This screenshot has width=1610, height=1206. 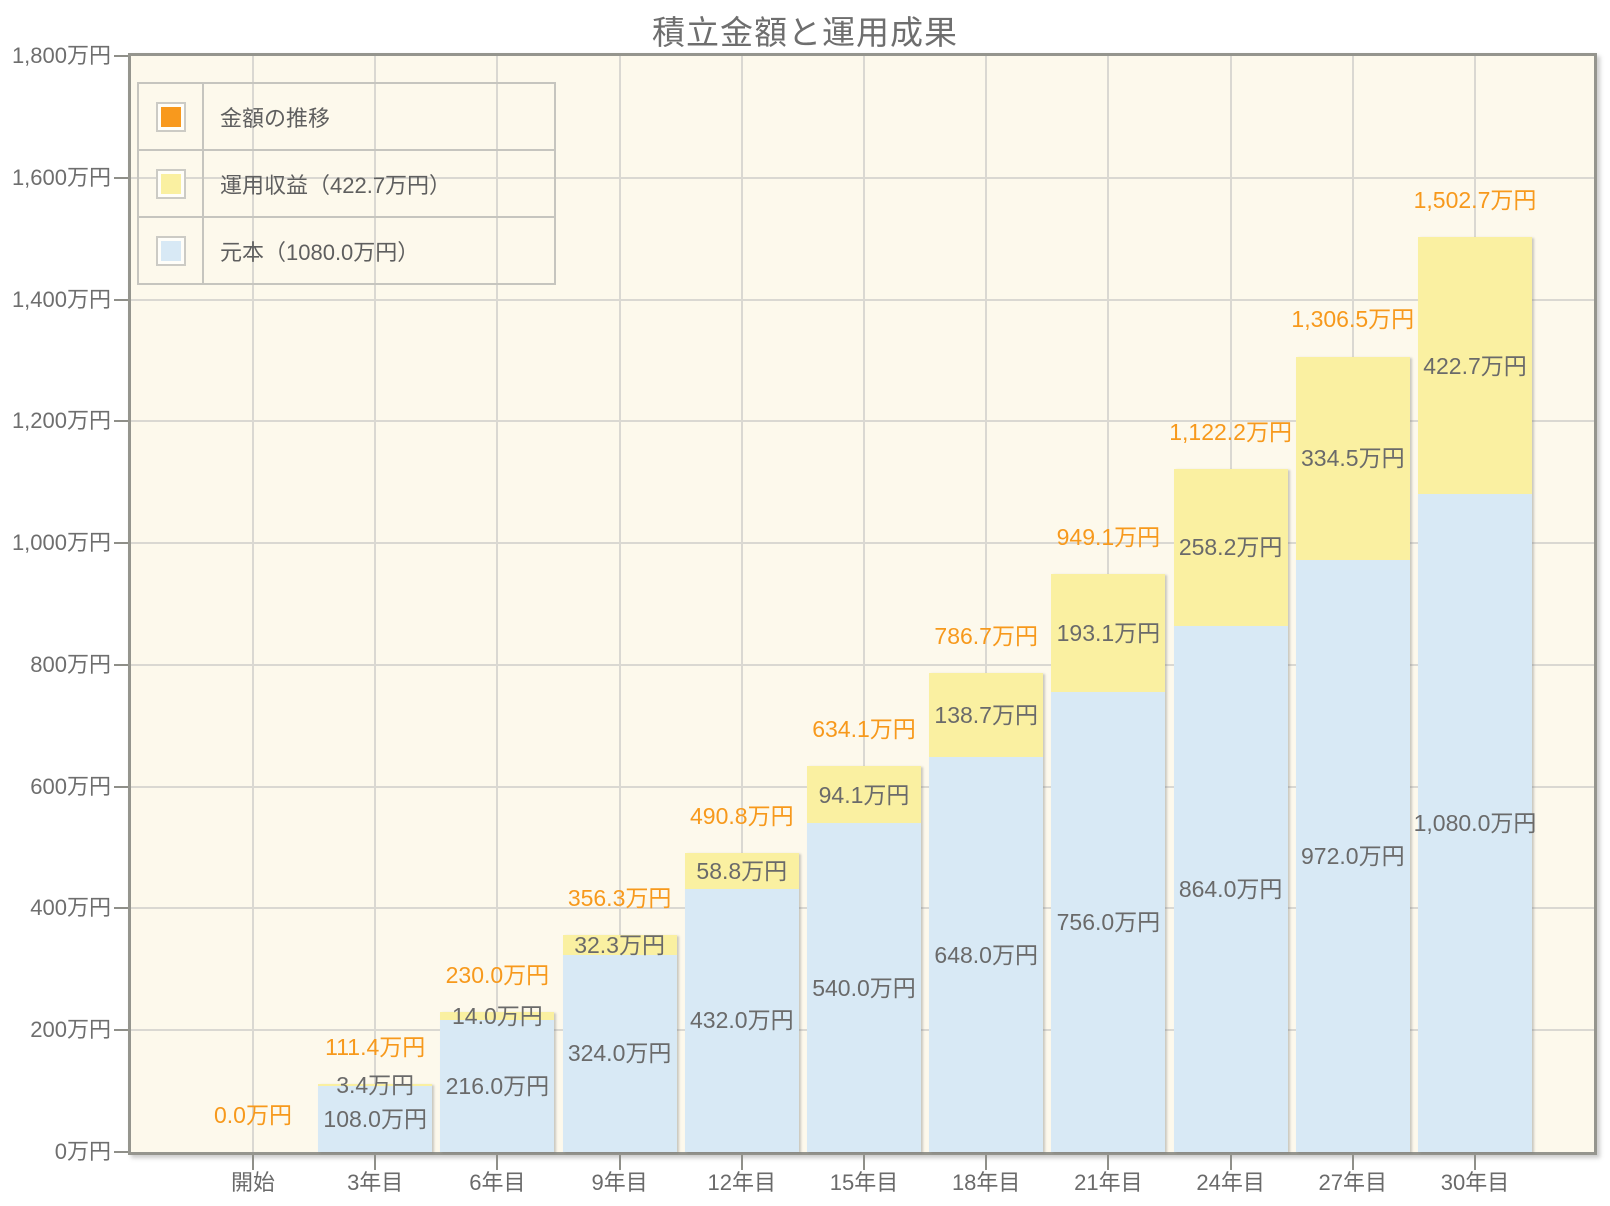 I want to click on principal-value-label: 1,080.0万円, so click(x=1475, y=823).